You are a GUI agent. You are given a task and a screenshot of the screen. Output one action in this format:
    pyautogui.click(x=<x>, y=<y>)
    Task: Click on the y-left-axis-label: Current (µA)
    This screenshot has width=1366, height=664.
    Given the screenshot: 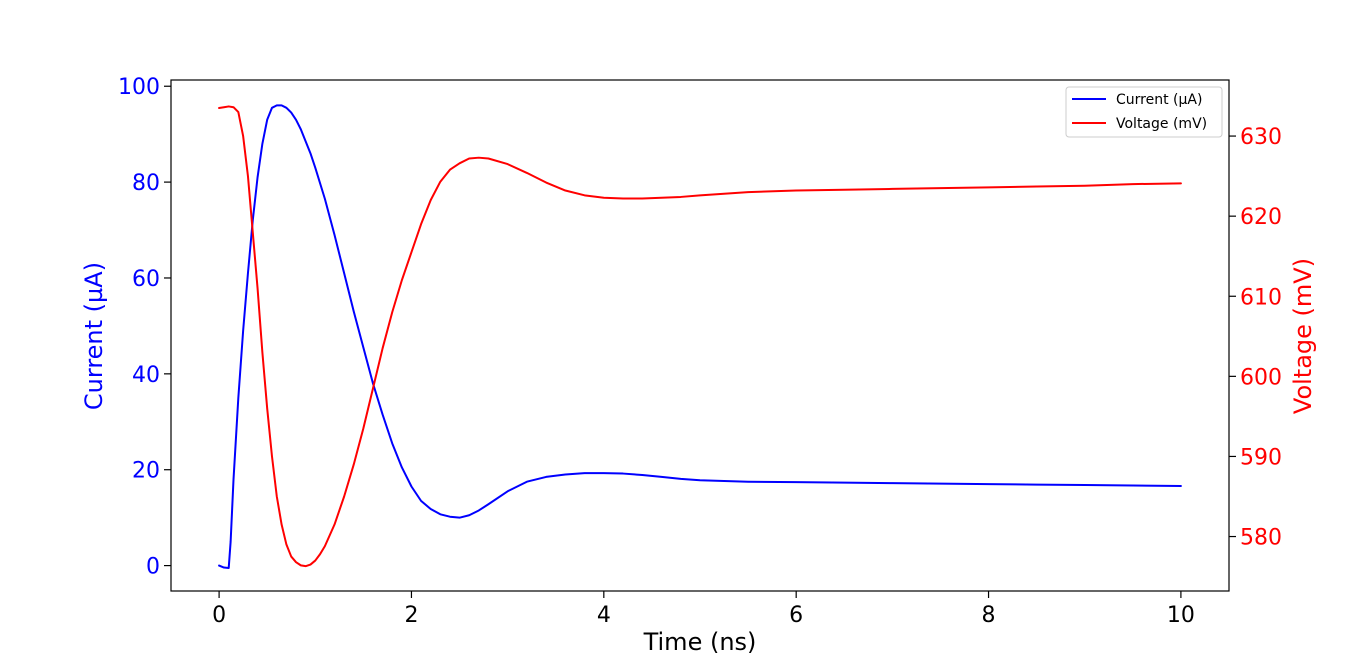 What is the action you would take?
    pyautogui.click(x=94, y=336)
    